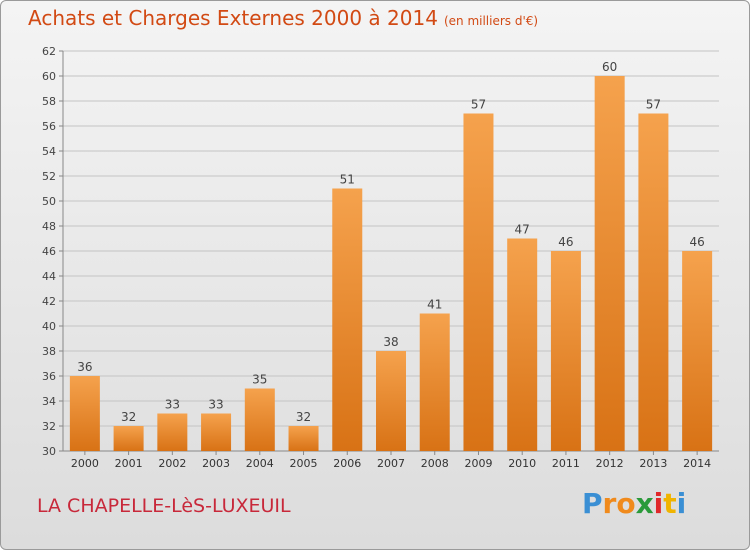 This screenshot has width=750, height=550. What do you see at coordinates (172, 463) in the screenshot?
I see `x-tick-label: 2002` at bounding box center [172, 463].